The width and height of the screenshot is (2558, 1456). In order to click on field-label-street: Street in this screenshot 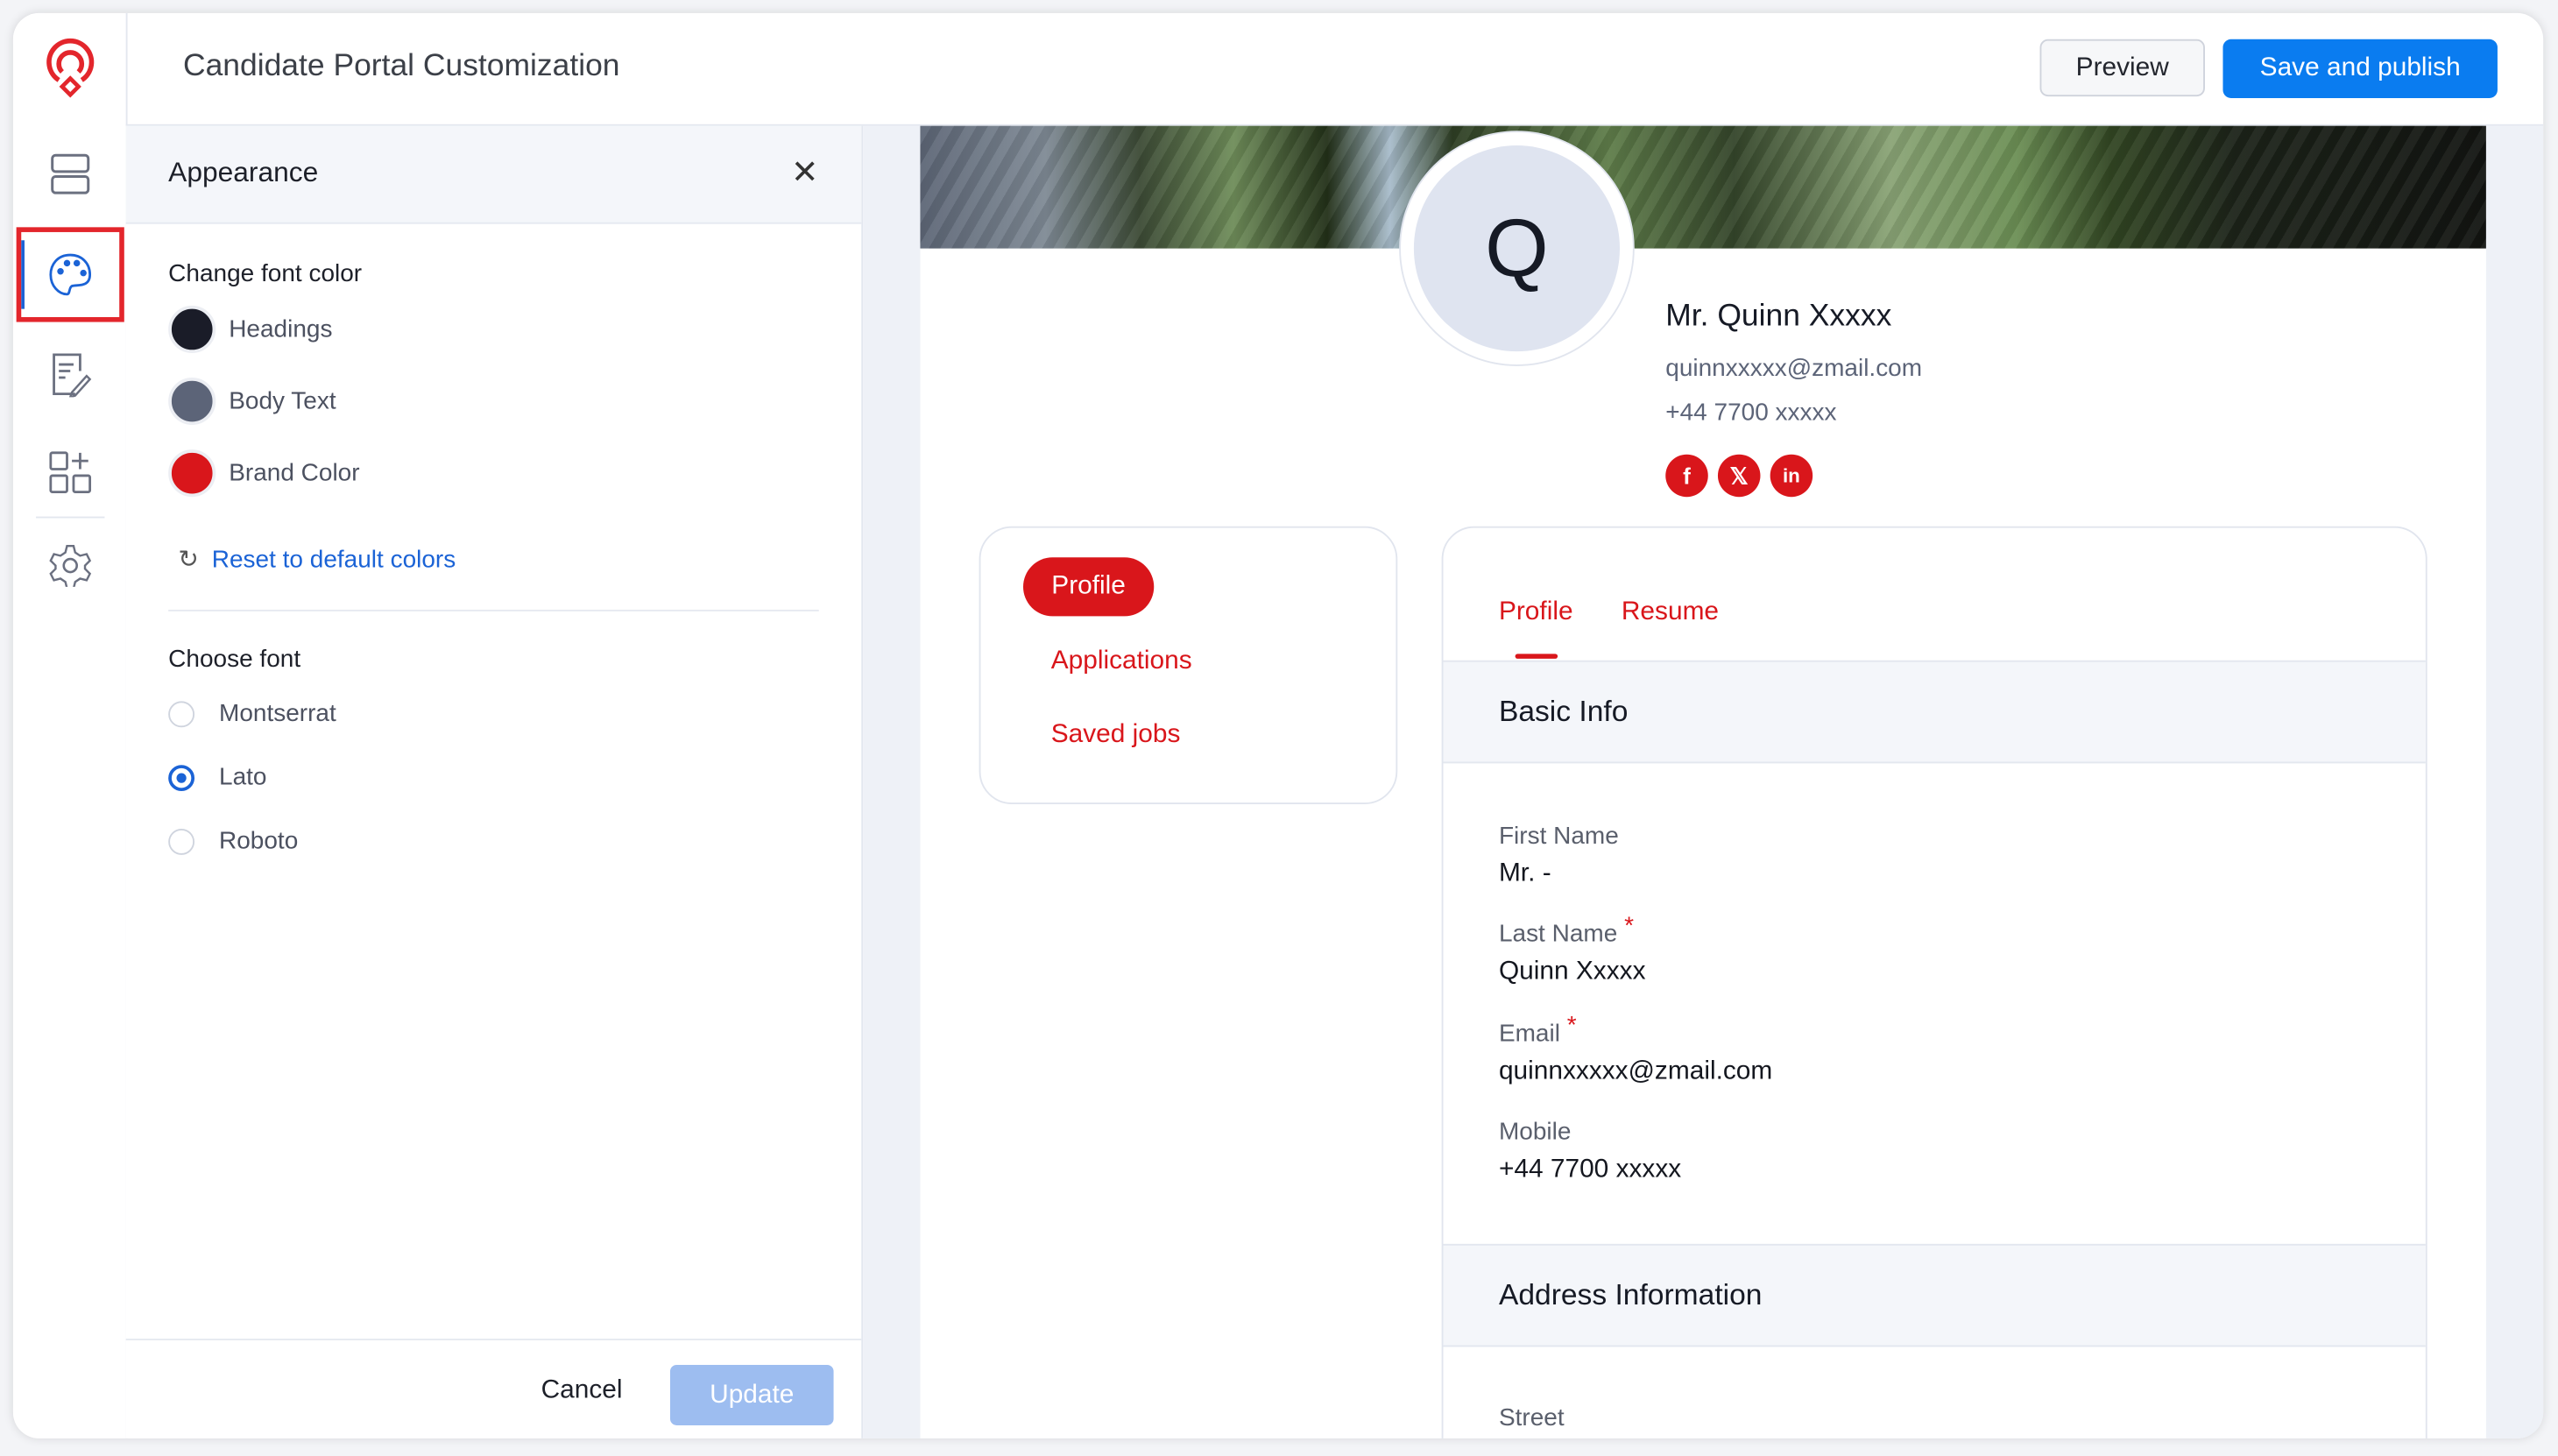, I will do `click(1531, 1417)`.